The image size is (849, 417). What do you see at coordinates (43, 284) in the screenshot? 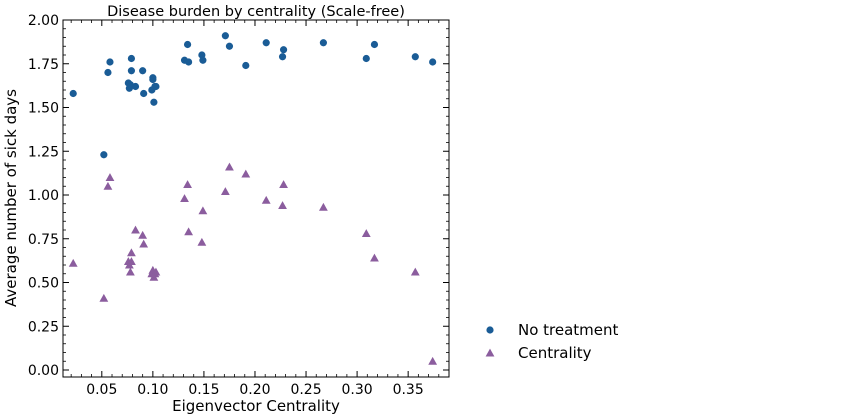
I see `y-tick-label: 0.50` at bounding box center [43, 284].